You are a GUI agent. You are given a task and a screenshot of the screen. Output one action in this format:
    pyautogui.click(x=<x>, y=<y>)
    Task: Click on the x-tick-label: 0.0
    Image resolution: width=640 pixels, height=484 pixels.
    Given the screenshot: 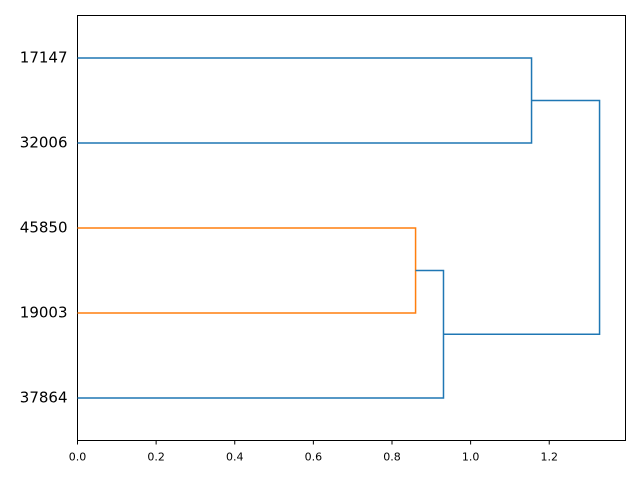 What is the action you would take?
    pyautogui.click(x=78, y=457)
    